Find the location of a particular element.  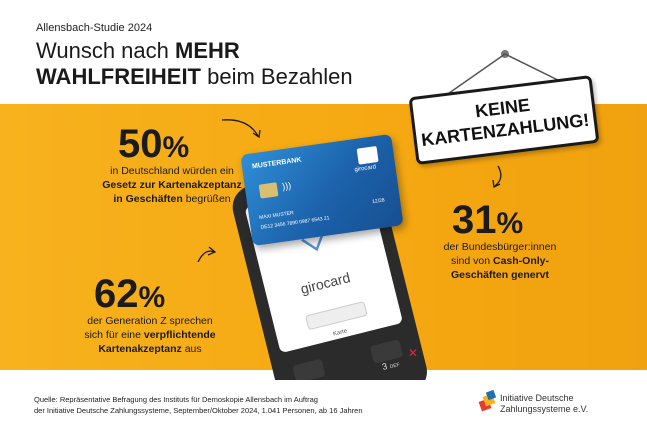

stat-text-bold: Gesetz zur Kartenakzeptanz is located at coordinates (172, 185).